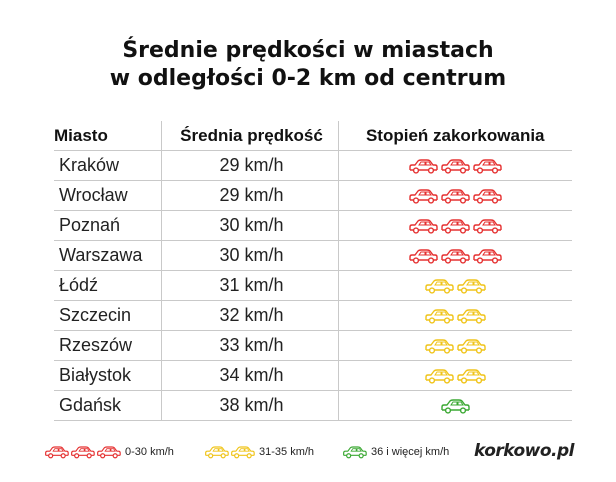 The image size is (616, 482). I want to click on table-row: Poznań 30 km/h, so click(313, 225).